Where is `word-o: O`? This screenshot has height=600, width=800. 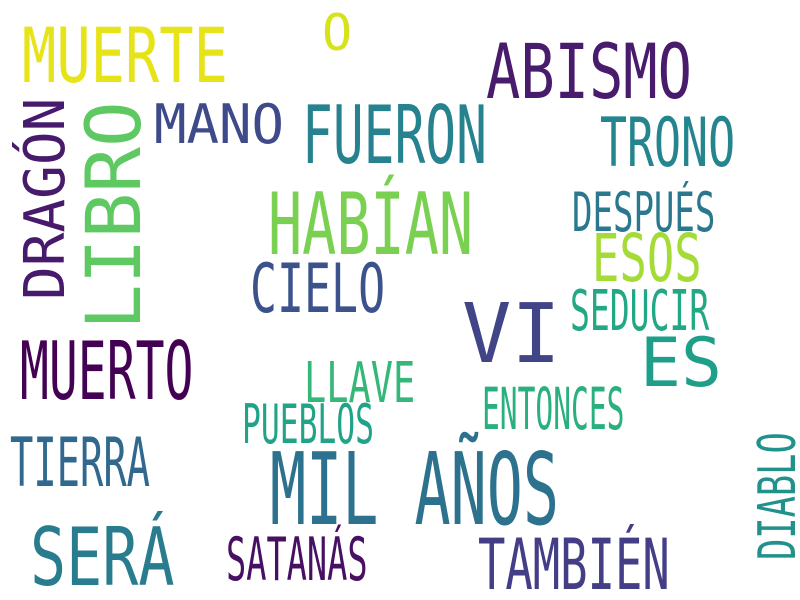
word-o: O is located at coordinates (337, 33).